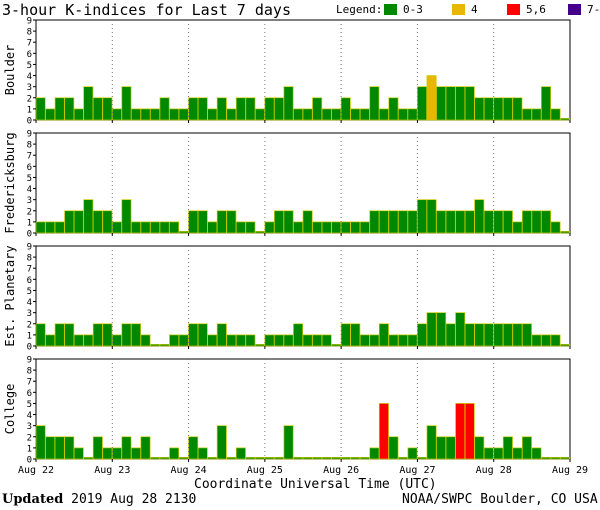 The width and height of the screenshot is (600, 510). What do you see at coordinates (29, 55) in the screenshot?
I see `y-tick-label: 6` at bounding box center [29, 55].